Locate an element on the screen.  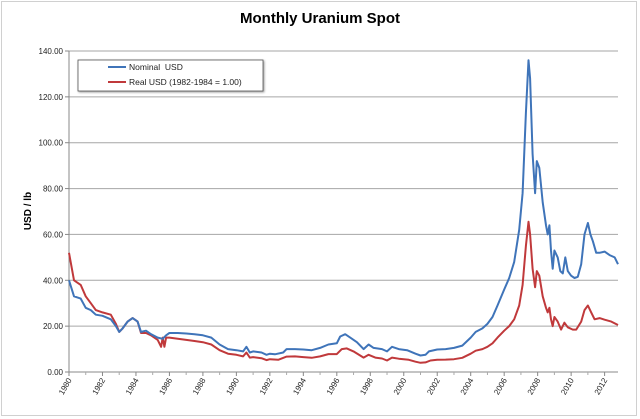
x-tick-label: 2010 is located at coordinates (567, 386).